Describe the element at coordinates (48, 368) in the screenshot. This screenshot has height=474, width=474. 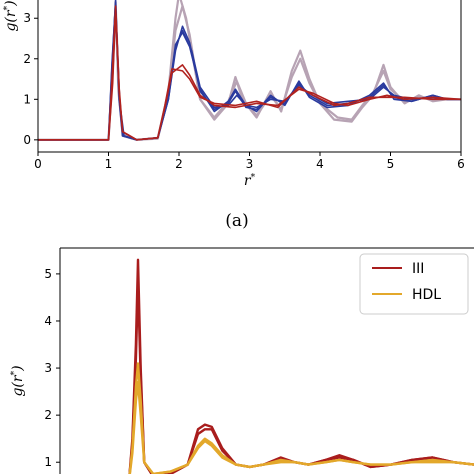
I see `panel-b-ytick-label: 3` at that location.